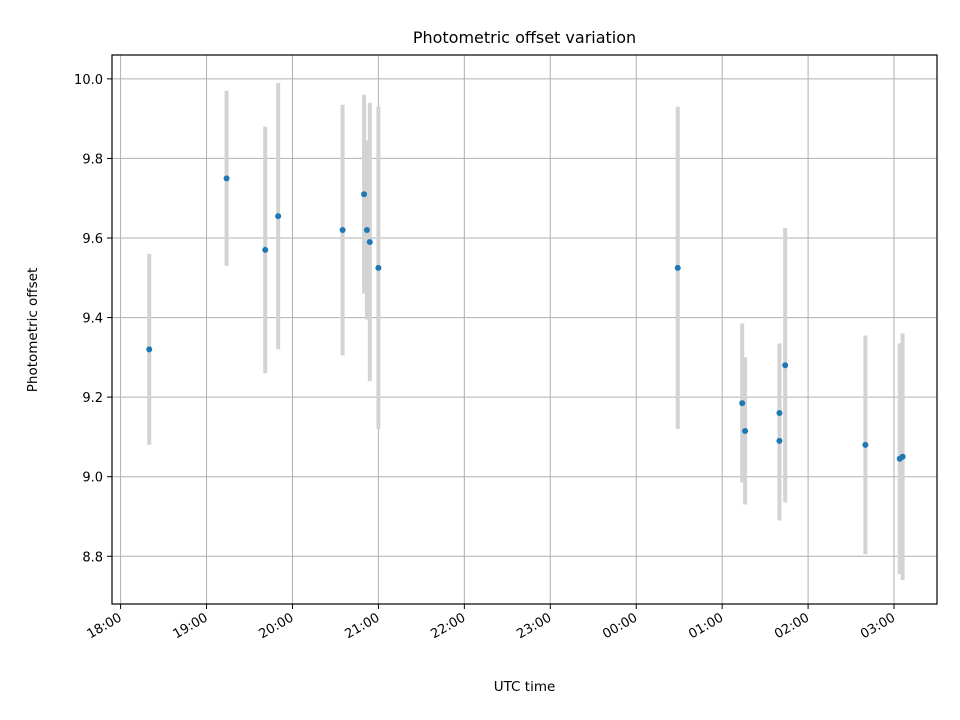 This screenshot has width=960, height=720. What do you see at coordinates (92, 239) in the screenshot?
I see `y-tick-label: 9.6` at bounding box center [92, 239].